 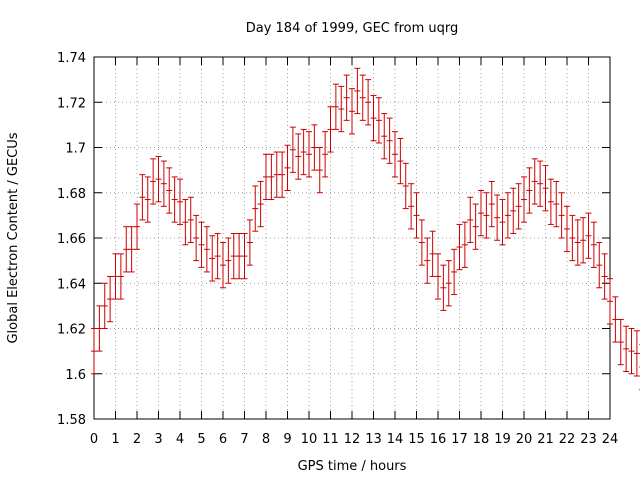 I want to click on x-tick-label: 2, so click(x=137, y=439).